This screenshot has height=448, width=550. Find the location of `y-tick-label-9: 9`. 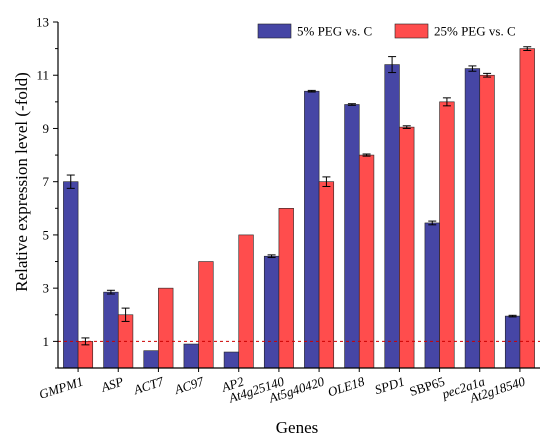

y-tick-label-9: 9 is located at coordinates (46, 128).